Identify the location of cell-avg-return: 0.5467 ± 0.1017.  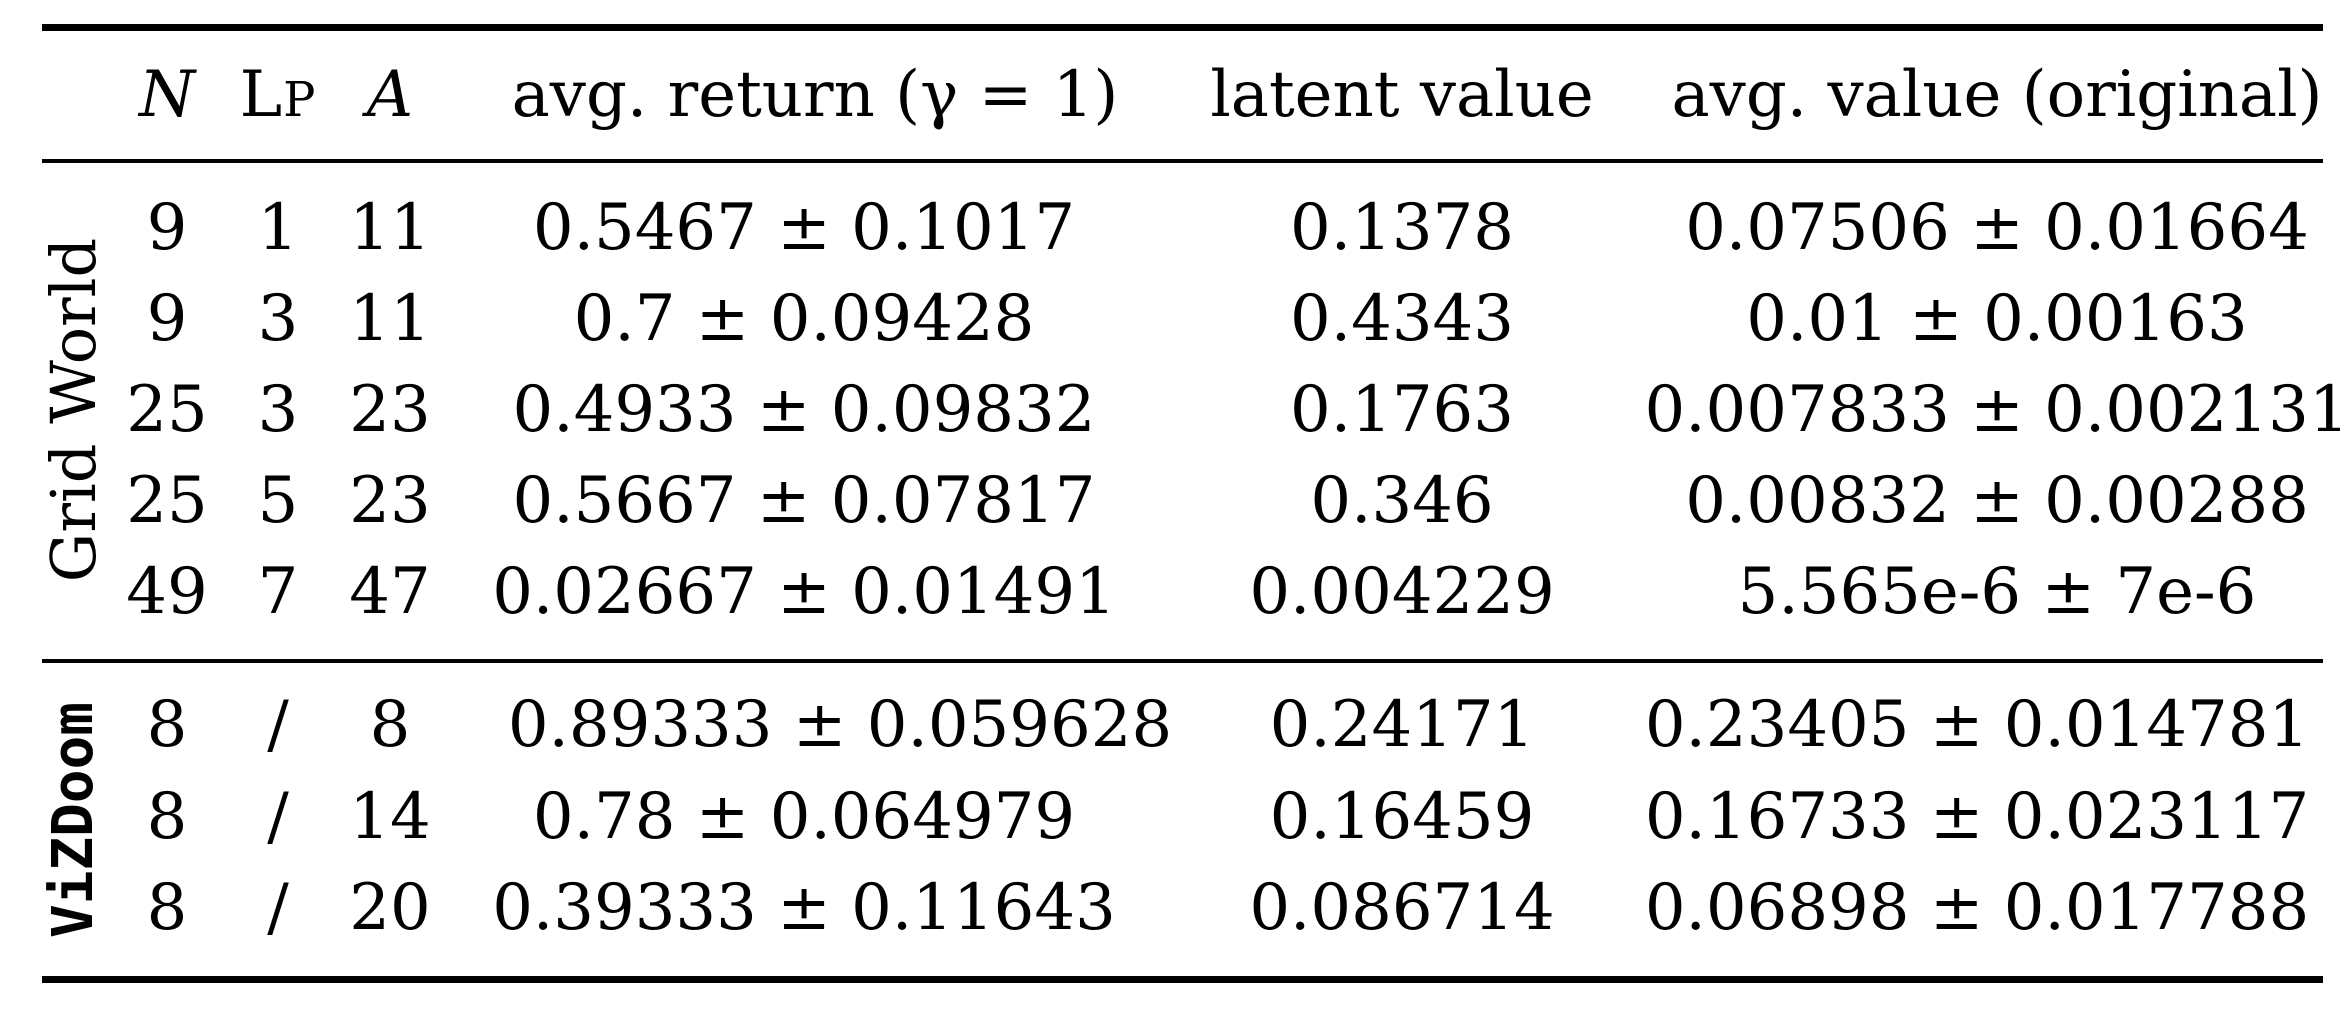
(804, 228).